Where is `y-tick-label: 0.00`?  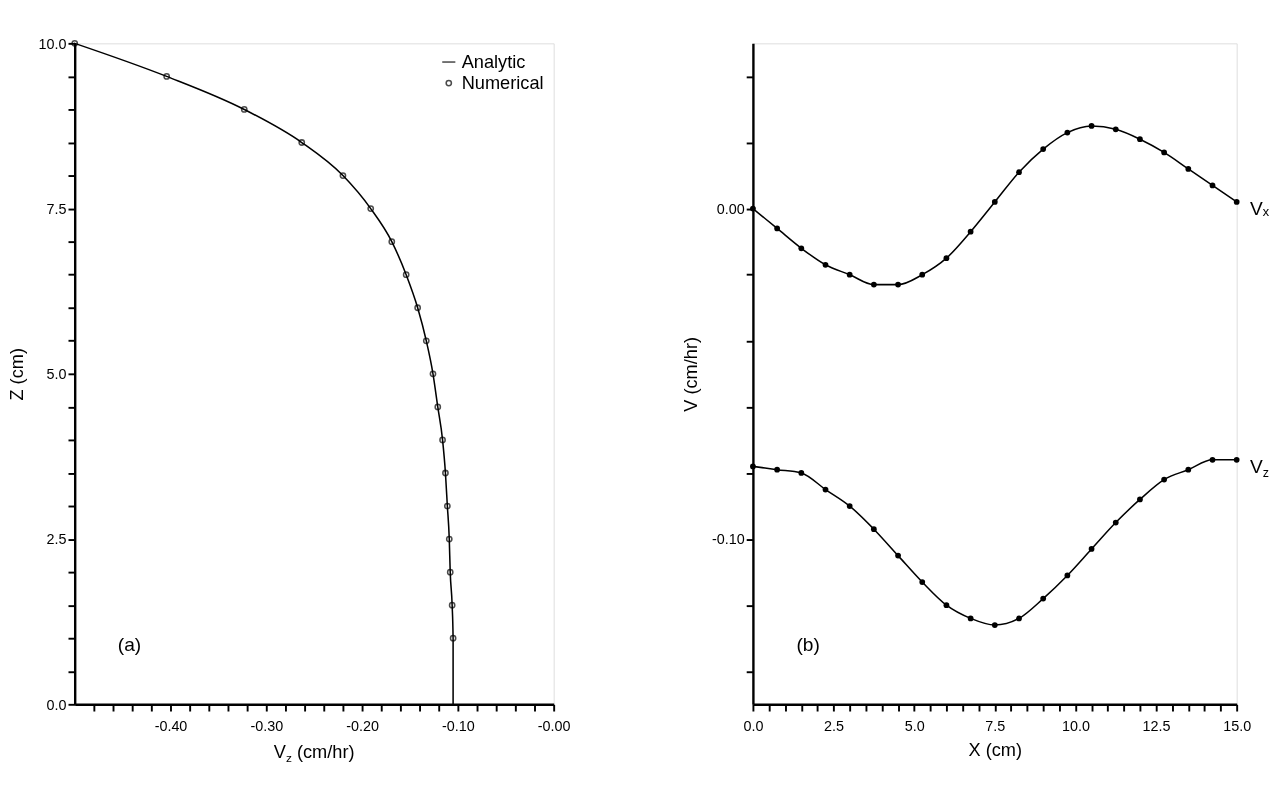 y-tick-label: 0.00 is located at coordinates (730, 208).